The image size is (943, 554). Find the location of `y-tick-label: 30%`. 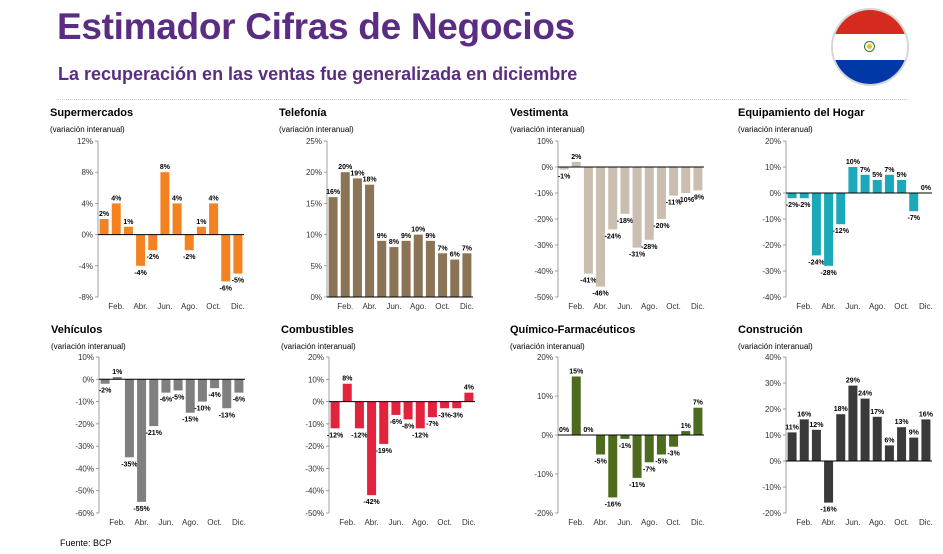

y-tick-label: 30% is located at coordinates (773, 383).